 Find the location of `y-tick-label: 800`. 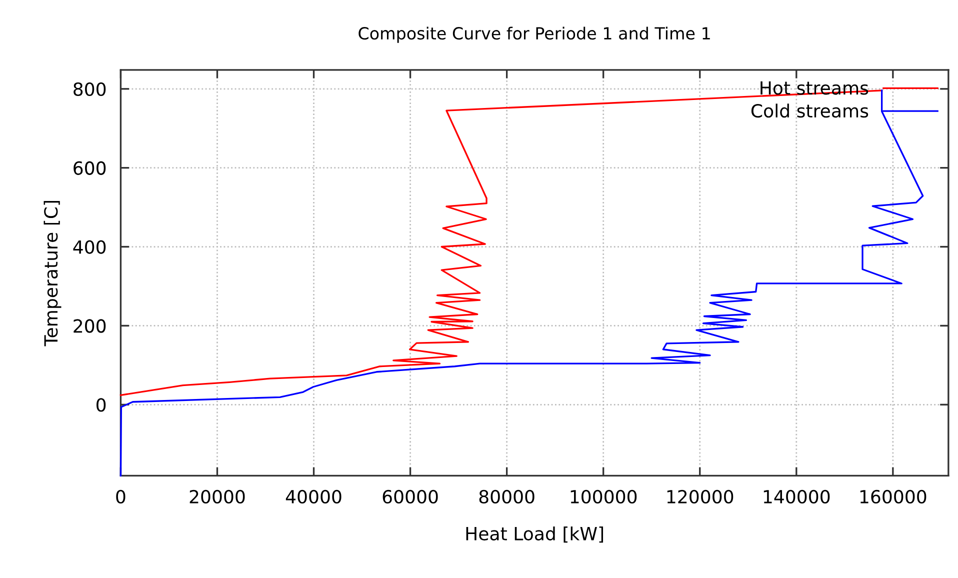

y-tick-label: 800 is located at coordinates (90, 89).